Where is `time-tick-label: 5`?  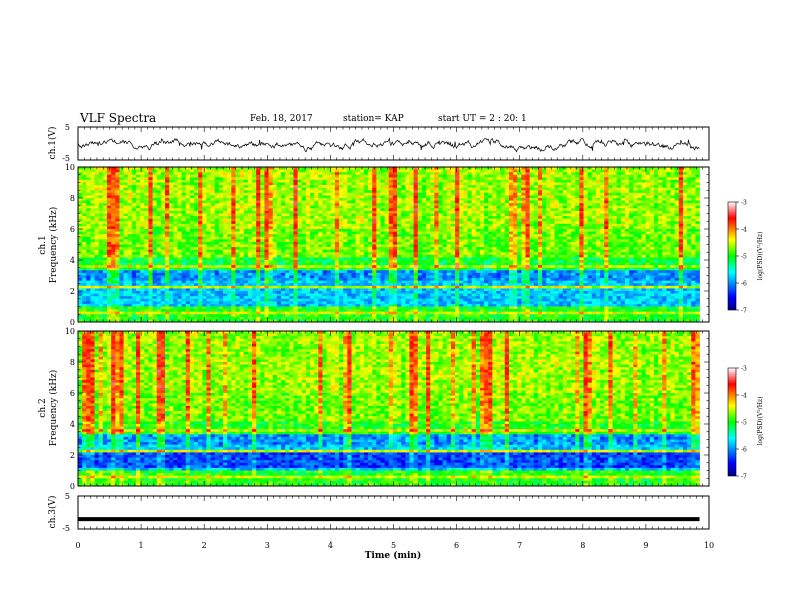 time-tick-label: 5 is located at coordinates (393, 545).